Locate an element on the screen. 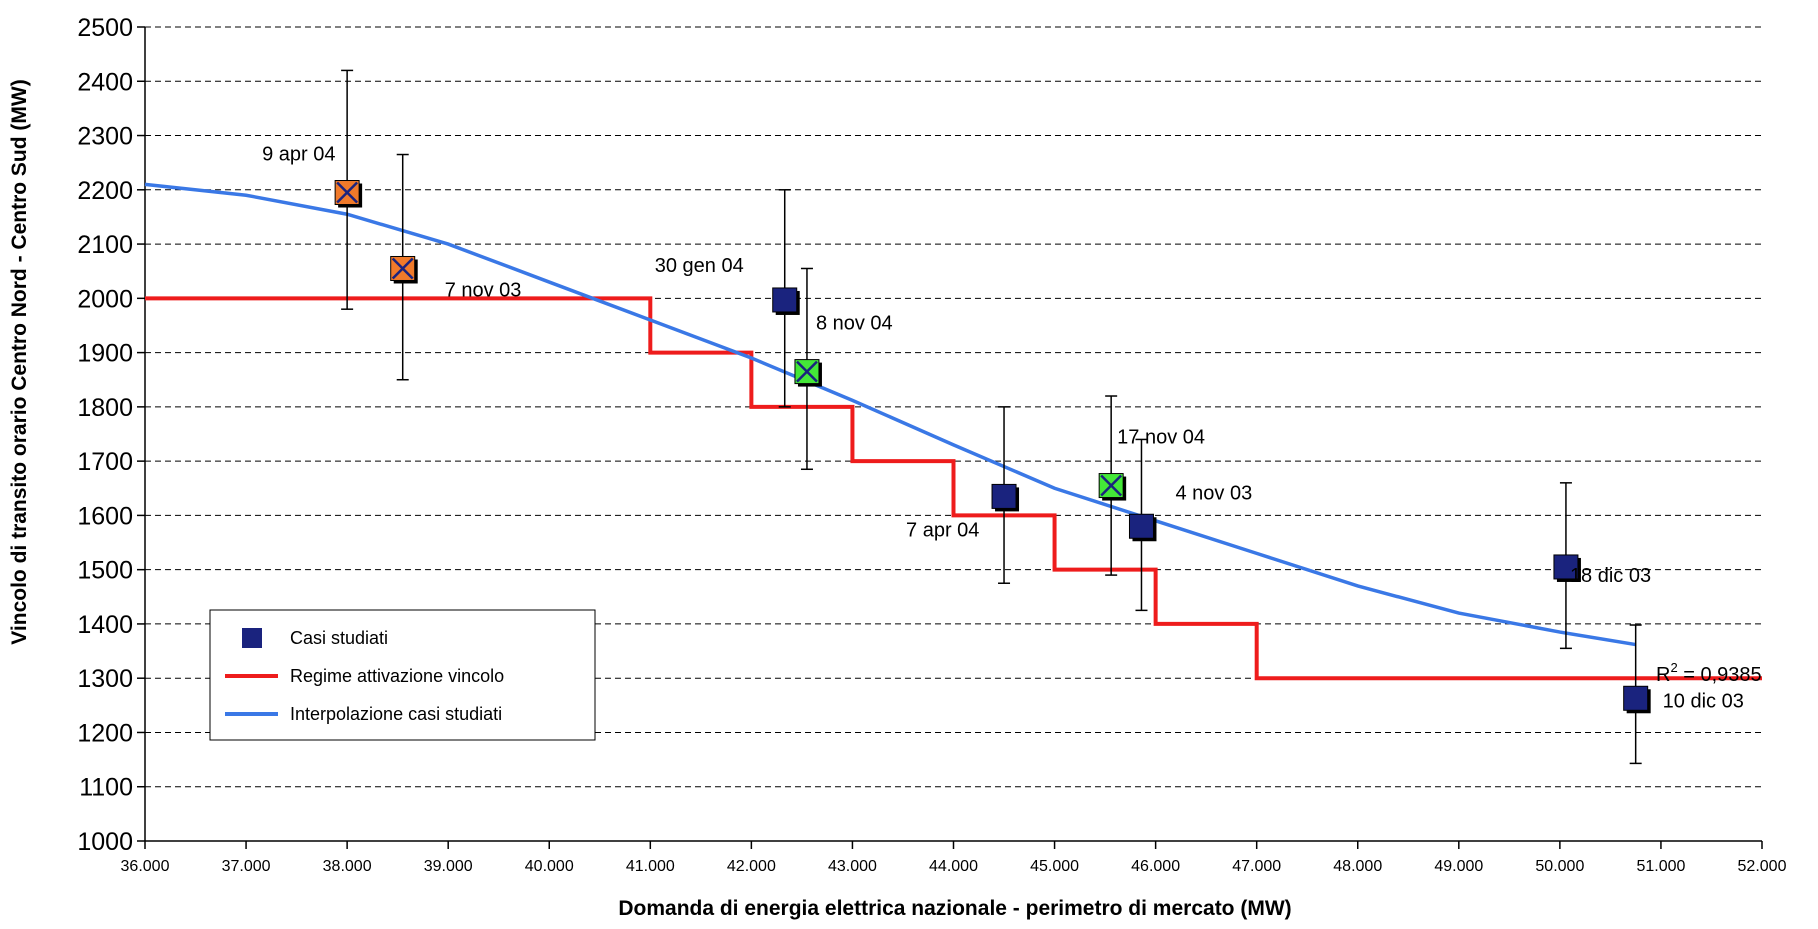  y-tick-label: 1600 is located at coordinates (105, 516).